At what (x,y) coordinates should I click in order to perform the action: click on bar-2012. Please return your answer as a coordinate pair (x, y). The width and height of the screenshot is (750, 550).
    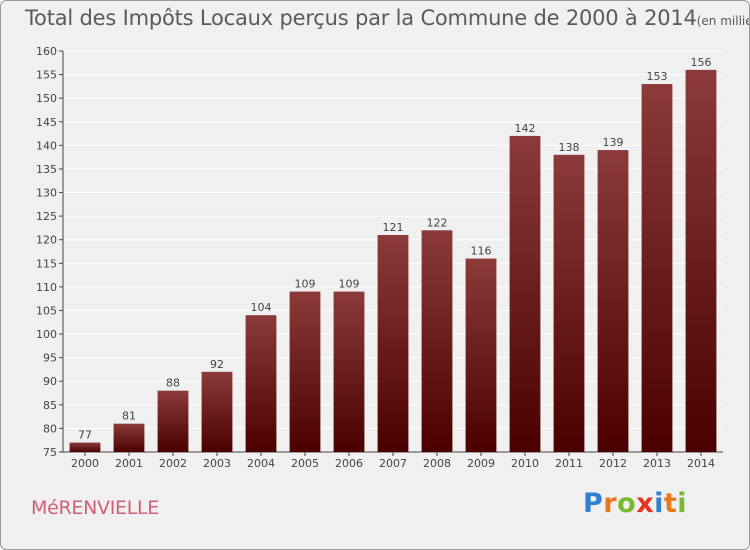
    Looking at the image, I should click on (613, 301).